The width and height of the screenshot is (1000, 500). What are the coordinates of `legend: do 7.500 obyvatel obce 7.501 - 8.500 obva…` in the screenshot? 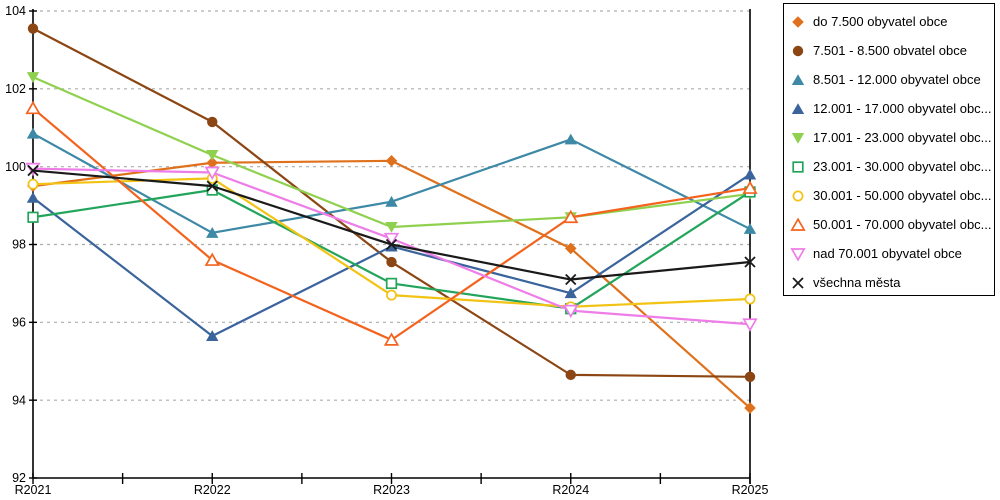 It's located at (889, 149).